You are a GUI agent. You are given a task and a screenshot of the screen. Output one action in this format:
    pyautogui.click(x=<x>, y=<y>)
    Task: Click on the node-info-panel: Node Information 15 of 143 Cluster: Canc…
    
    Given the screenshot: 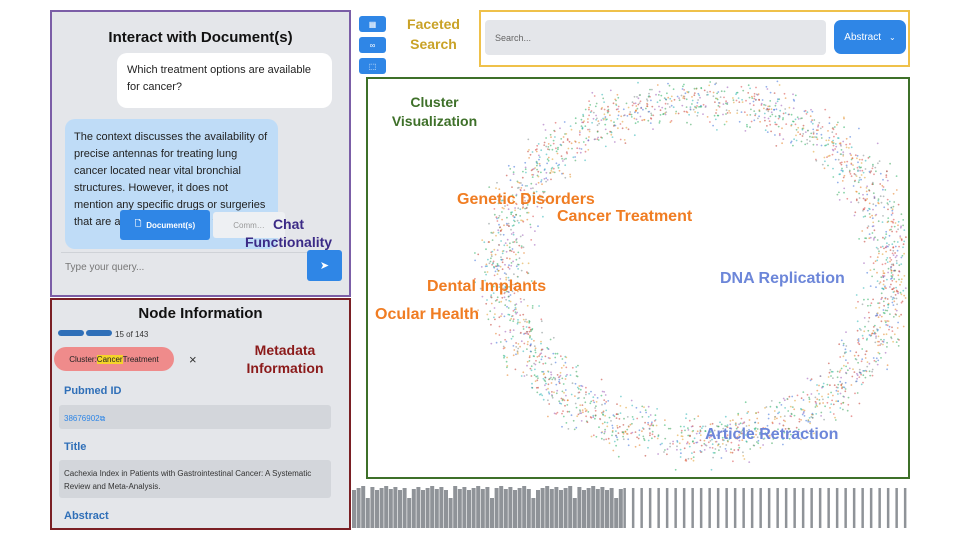 What is the action you would take?
    pyautogui.click(x=200, y=414)
    